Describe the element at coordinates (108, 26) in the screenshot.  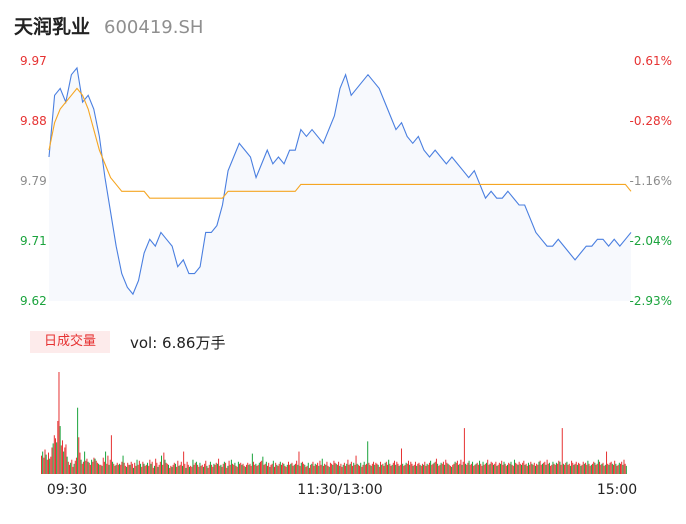
I see `stock-header: 天润乳业 600419.SH` at that location.